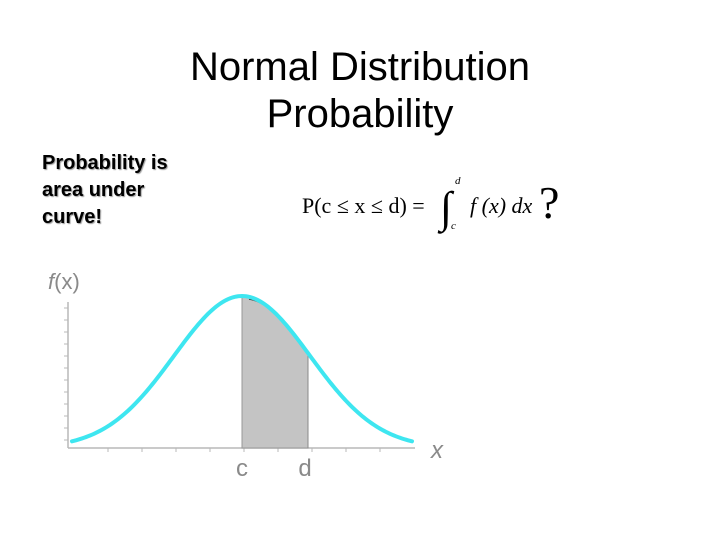  What do you see at coordinates (446, 208) in the screenshot?
I see `formula-integral-sign: ∫` at bounding box center [446, 208].